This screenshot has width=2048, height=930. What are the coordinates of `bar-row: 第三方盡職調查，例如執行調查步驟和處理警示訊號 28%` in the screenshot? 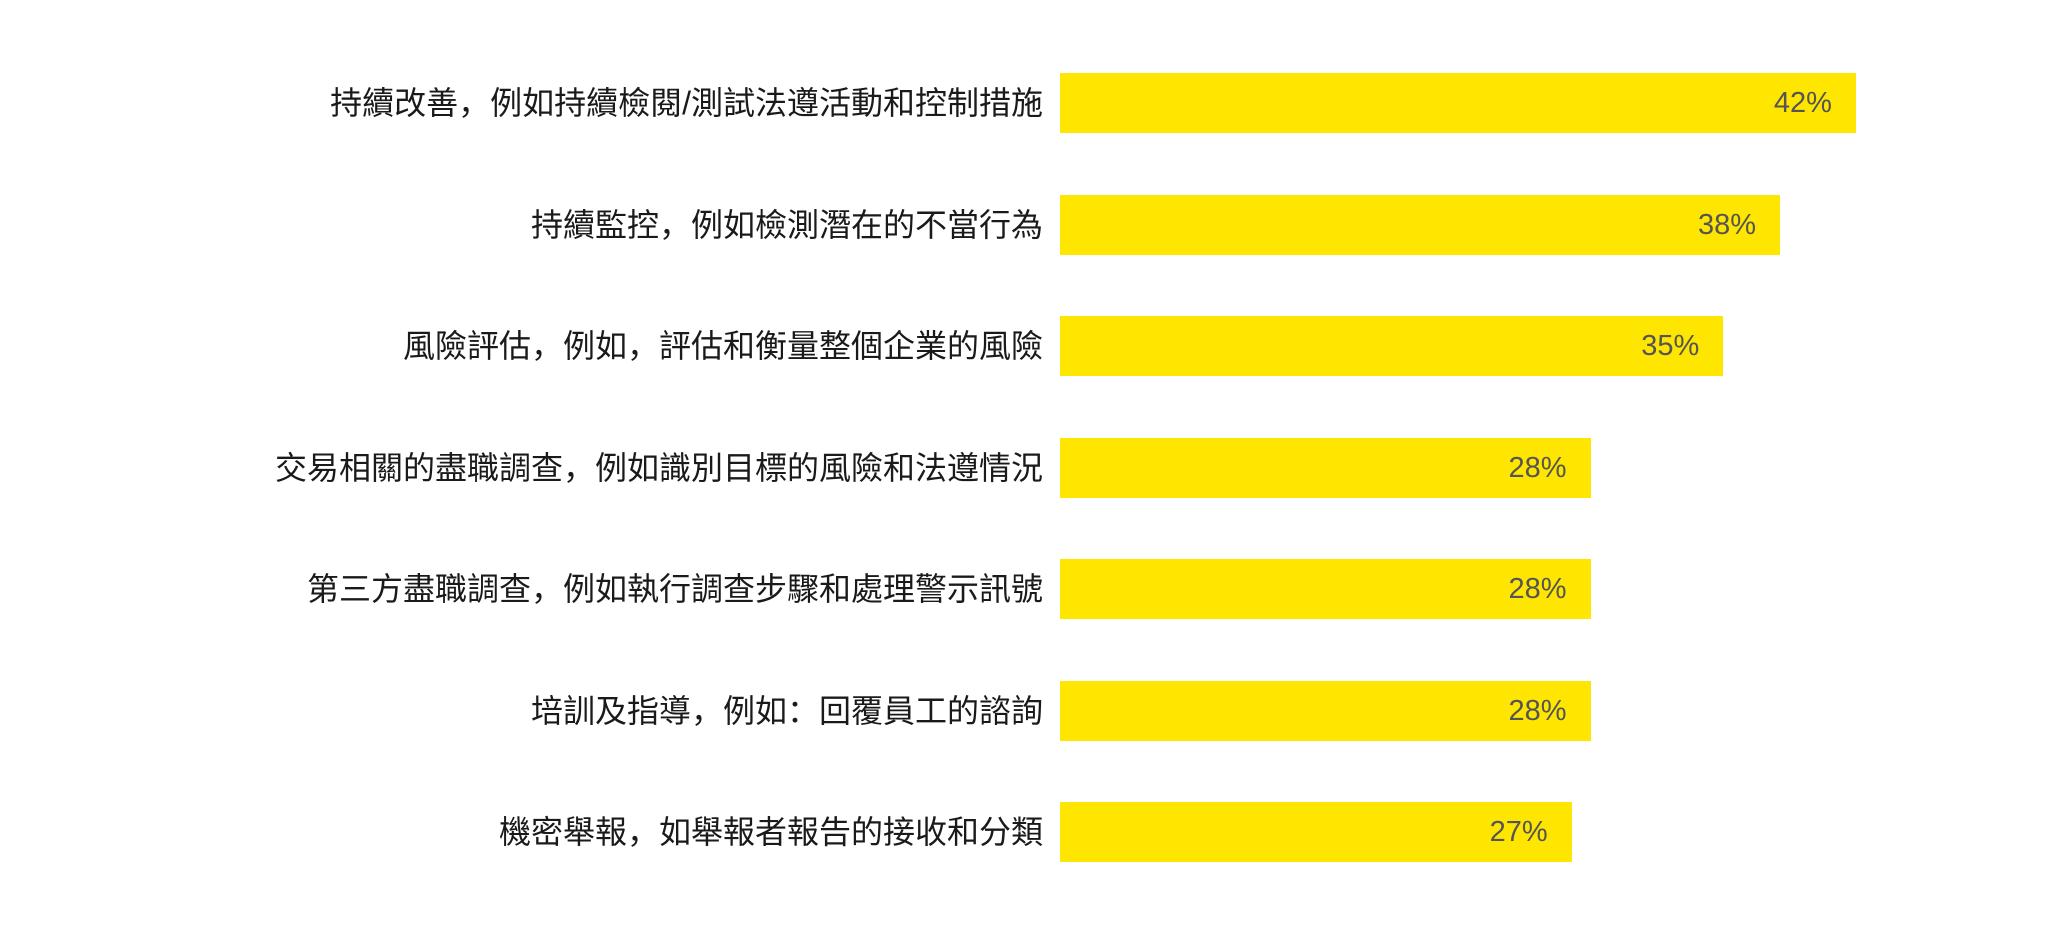 It's located at (1024, 589).